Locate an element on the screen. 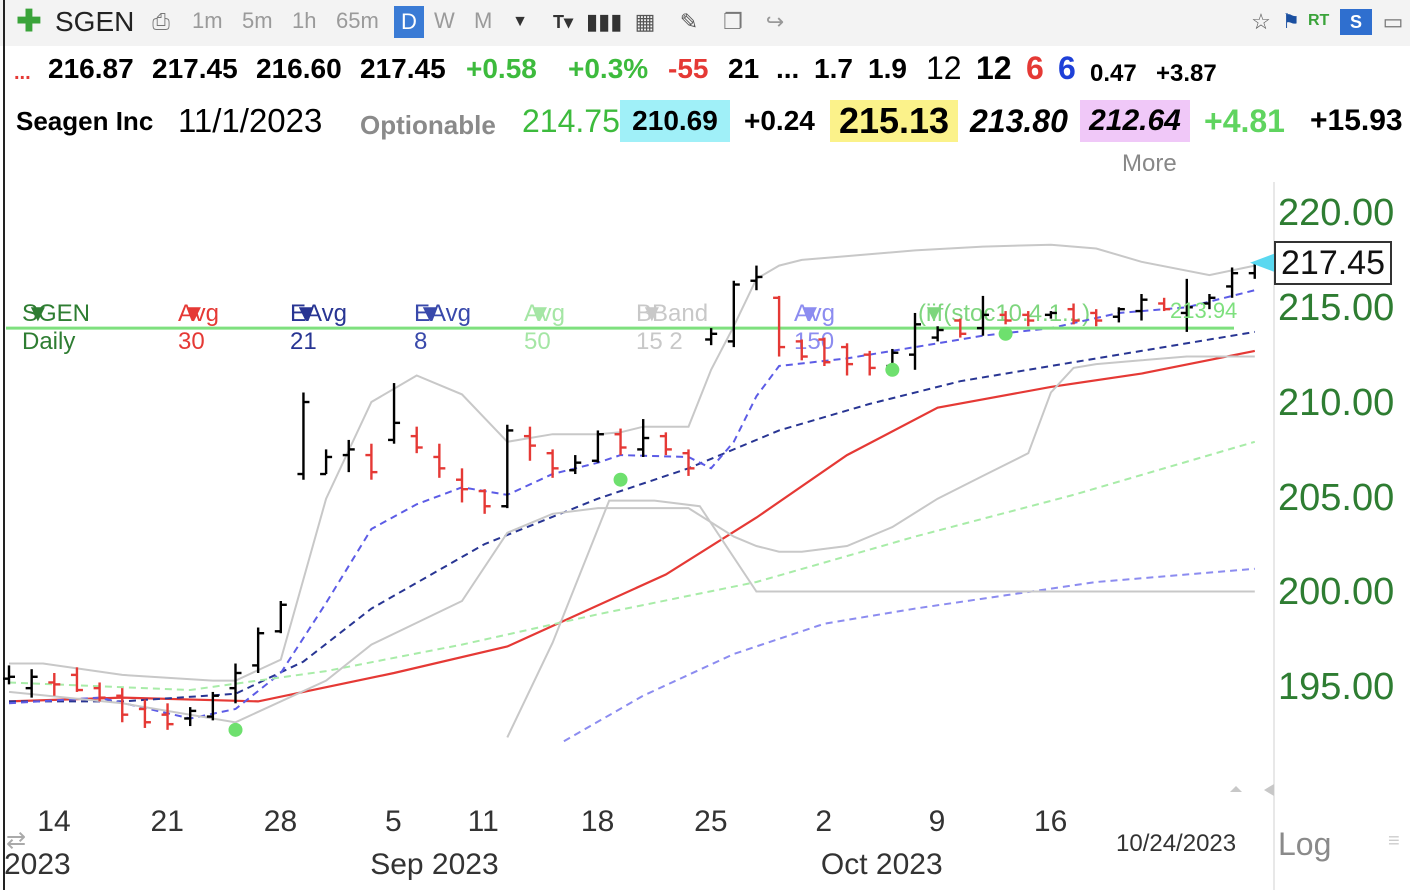 The height and width of the screenshot is (890, 1410). interval-d: D is located at coordinates (409, 22).